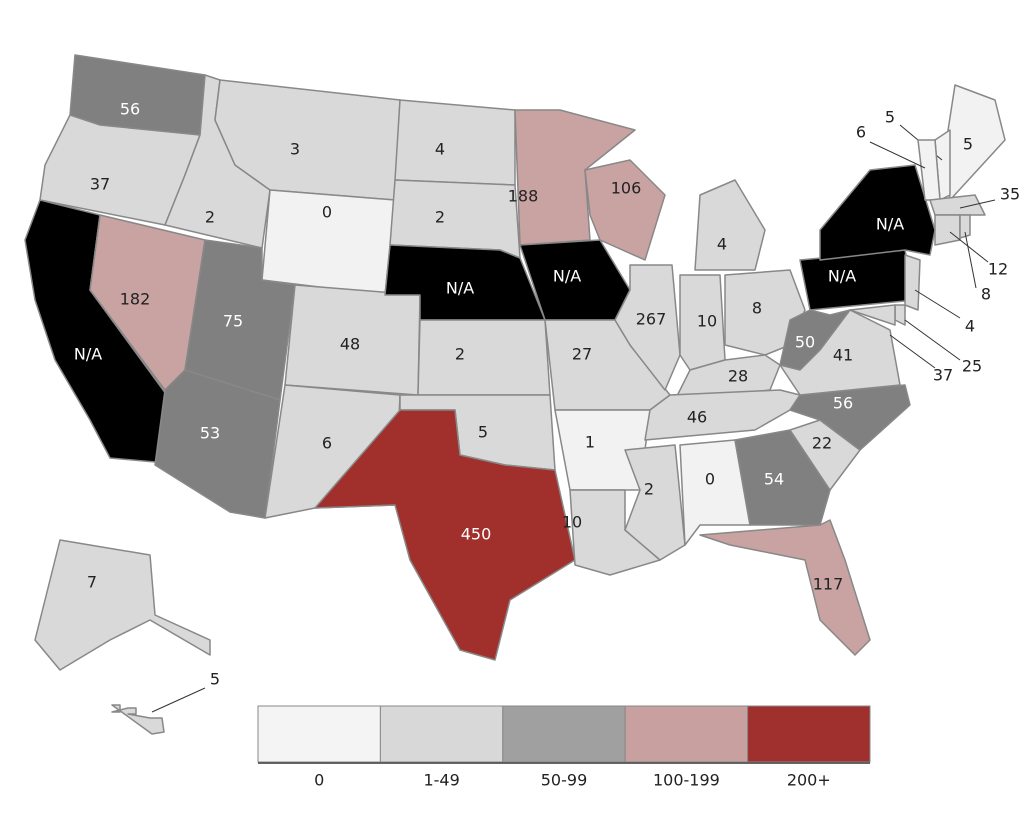 This screenshot has height=819, width=1024. What do you see at coordinates (809, 780) in the screenshot?
I see `legend-label: 200+` at bounding box center [809, 780].